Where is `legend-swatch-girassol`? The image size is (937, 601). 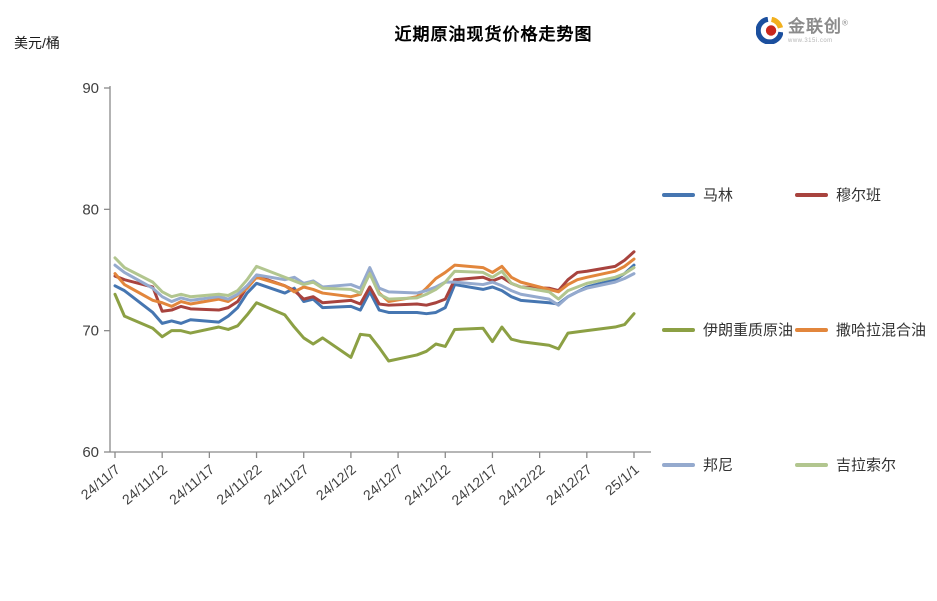
legend-swatch-girassol is located at coordinates (811, 464).